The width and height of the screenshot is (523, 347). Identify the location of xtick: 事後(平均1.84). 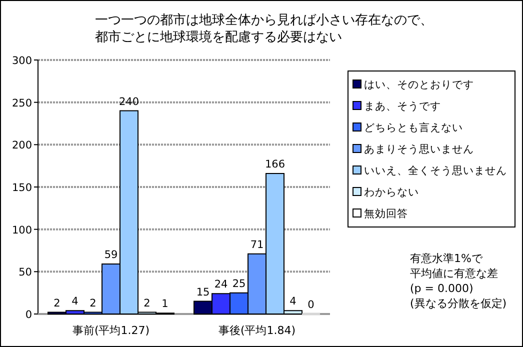
(257, 330).